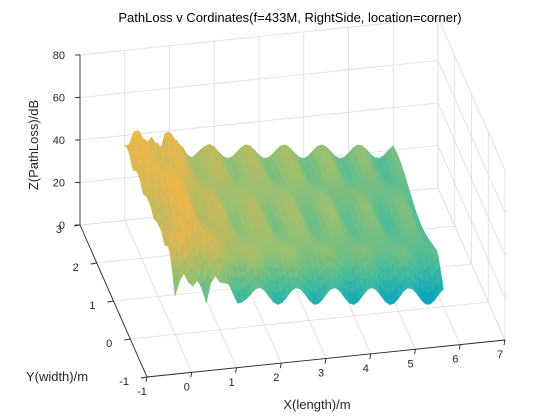 The width and height of the screenshot is (560, 420). Describe the element at coordinates (410, 364) in the screenshot. I see `x-tick-label: 5` at that location.